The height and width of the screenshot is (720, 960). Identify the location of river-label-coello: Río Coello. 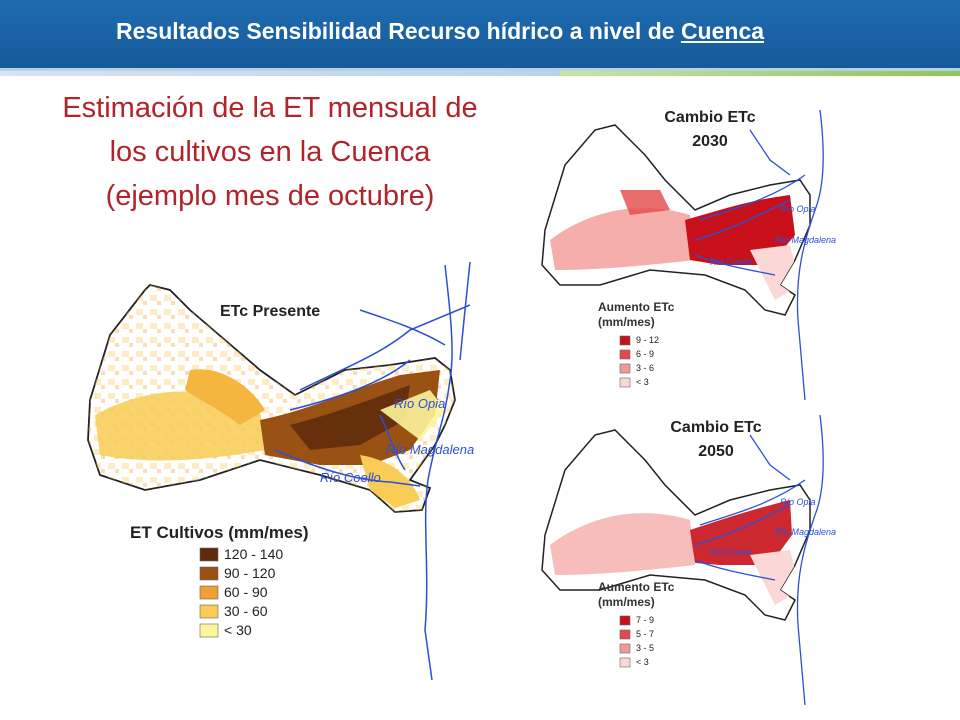
(350, 477).